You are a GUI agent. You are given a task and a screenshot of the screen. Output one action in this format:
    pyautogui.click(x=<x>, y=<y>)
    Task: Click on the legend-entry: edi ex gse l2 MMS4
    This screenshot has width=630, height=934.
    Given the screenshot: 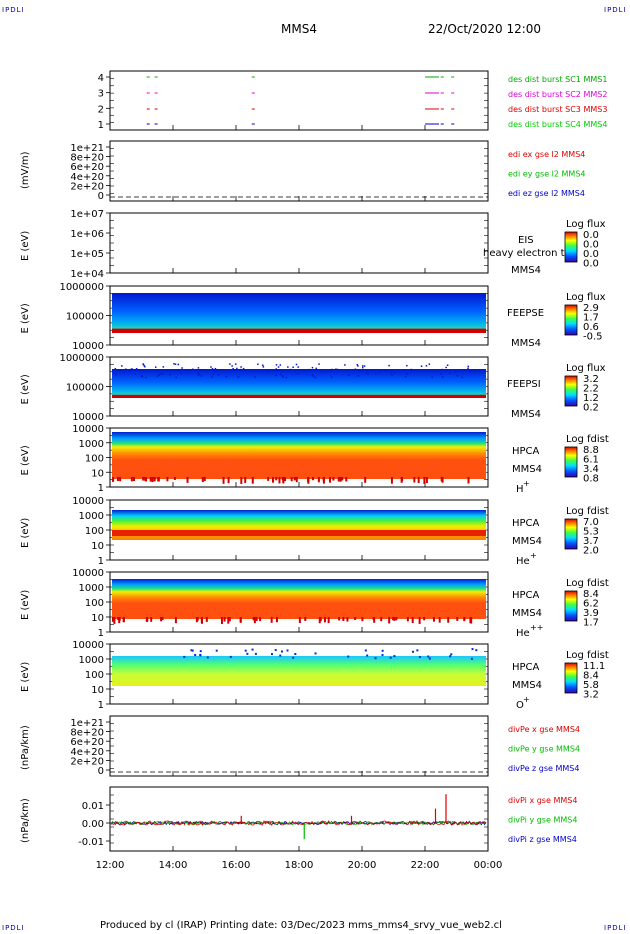 What is the action you would take?
    pyautogui.click(x=546, y=154)
    